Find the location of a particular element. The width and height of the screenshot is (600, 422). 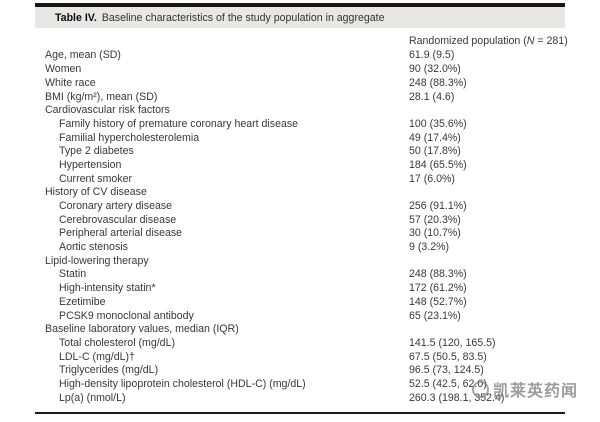

row-value: 65 (23.1%) is located at coordinates (435, 315).